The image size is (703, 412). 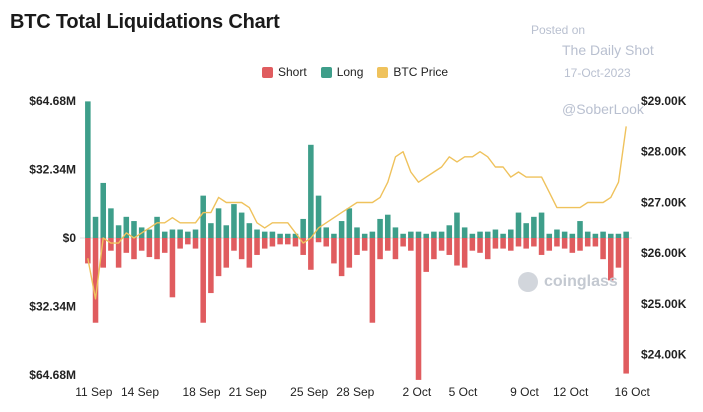 I want to click on coinglass-brand-text: coinglass, so click(x=581, y=281).